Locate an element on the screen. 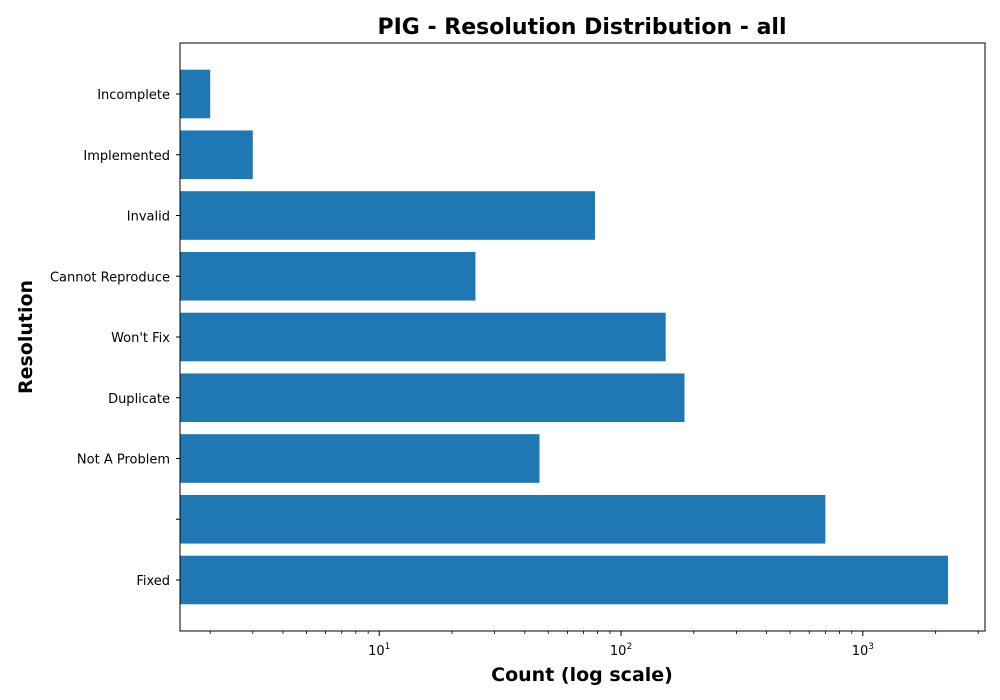  x-axis-label: Count (log scale) is located at coordinates (582, 675).